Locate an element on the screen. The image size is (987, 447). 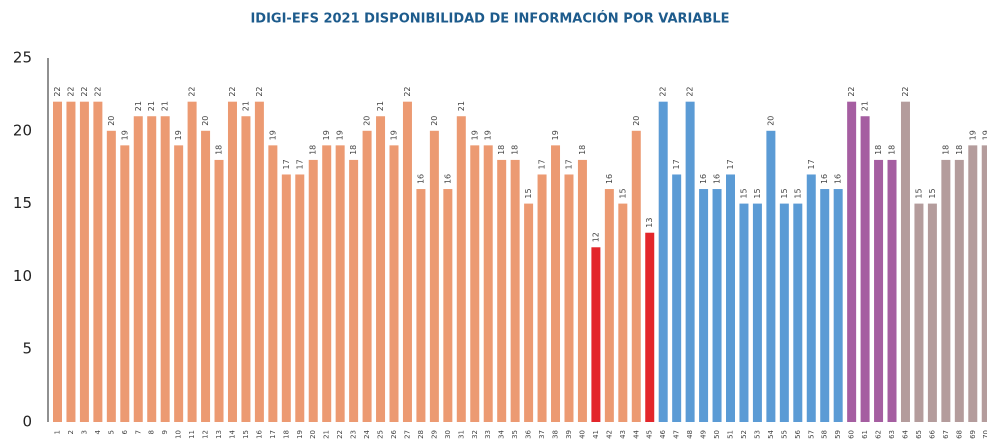
x-tick-label: 7 is located at coordinates (138, 432).